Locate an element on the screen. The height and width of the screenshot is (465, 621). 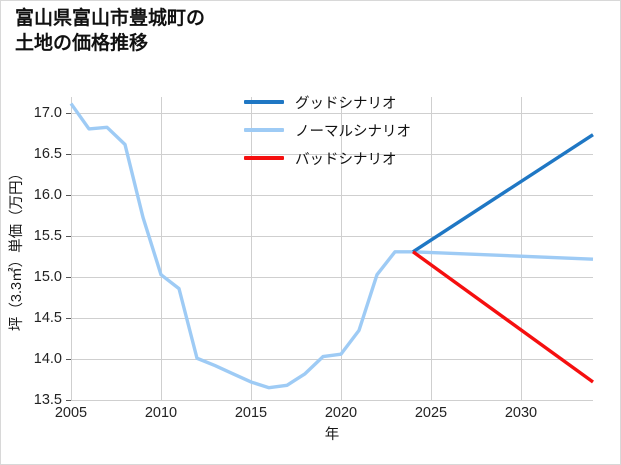
y-tick-label: 13.5 is located at coordinates (47, 400).